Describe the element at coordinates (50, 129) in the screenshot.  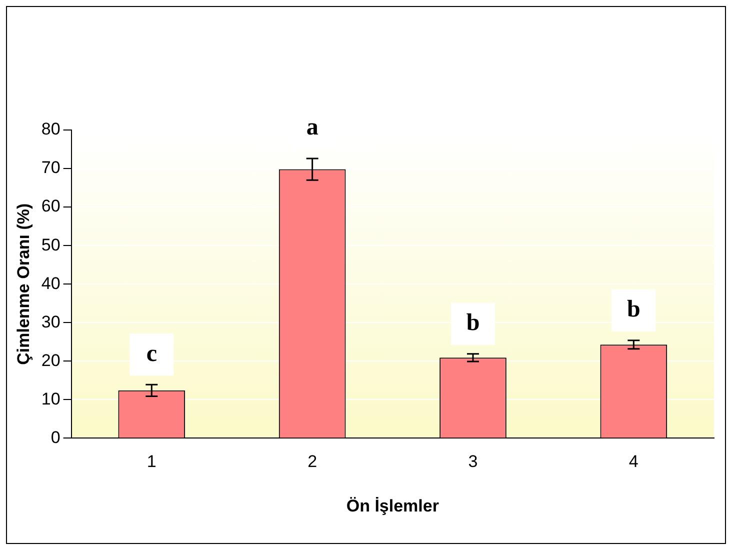
I see `y-tick-label: 80` at that location.